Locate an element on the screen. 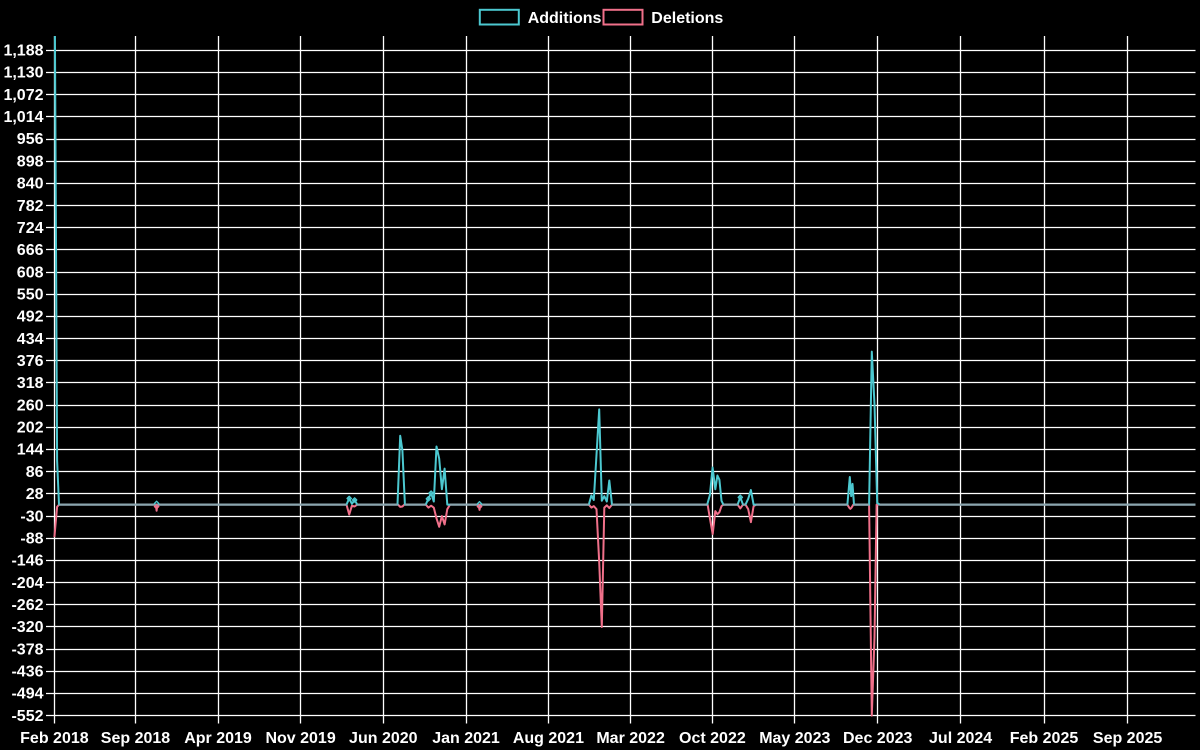 The height and width of the screenshot is (750, 1200). svg-text: 434 is located at coordinates (30, 339).